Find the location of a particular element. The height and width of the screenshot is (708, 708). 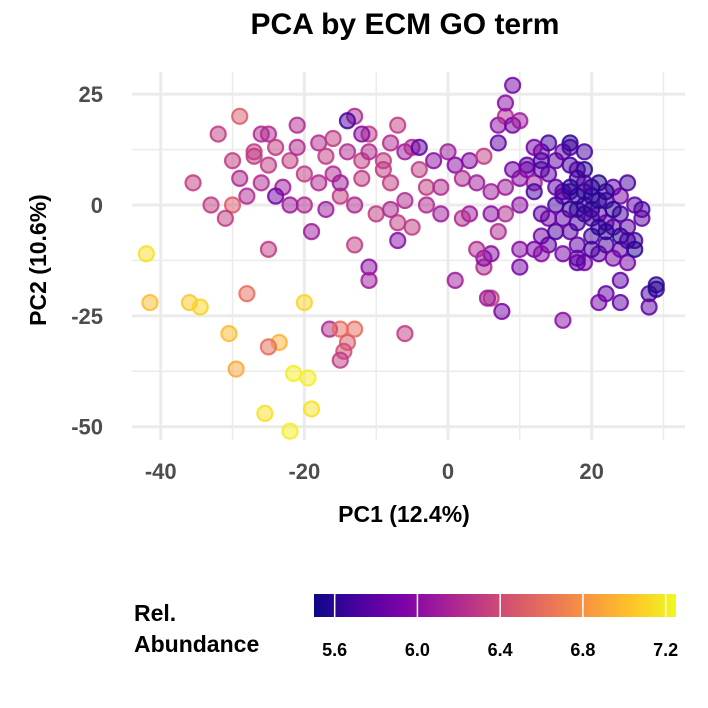

legend-ticks: 5.6 6.0 6.4 6.8 7.2 is located at coordinates (500, 627).